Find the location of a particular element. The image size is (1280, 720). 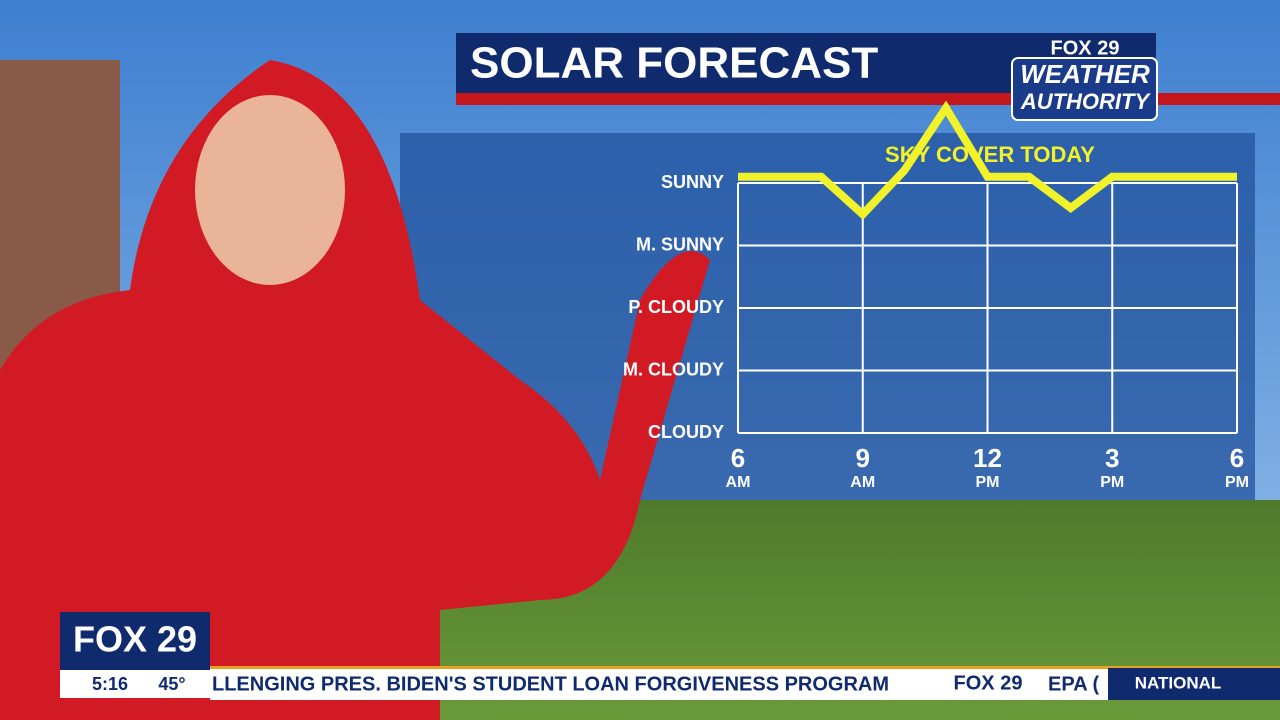

y-tick-label: M. CLOUDY is located at coordinates (673, 369).